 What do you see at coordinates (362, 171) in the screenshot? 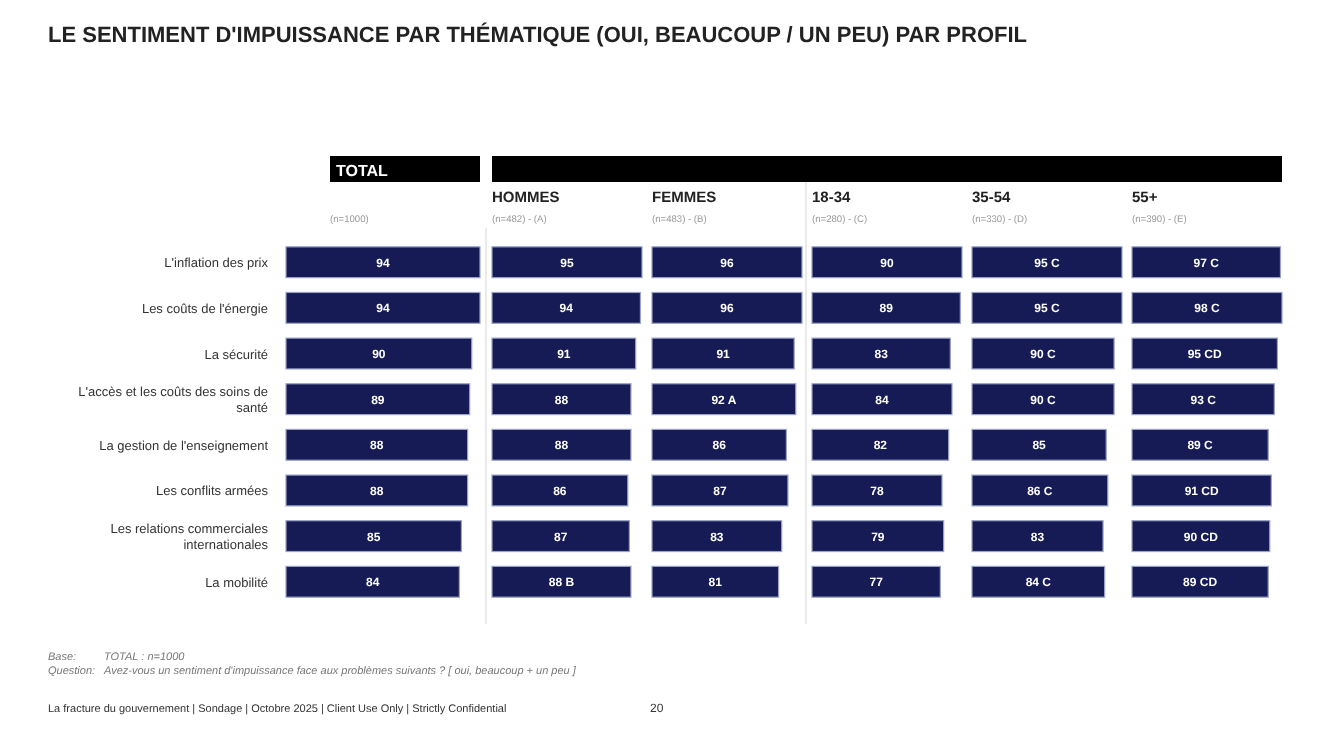
I see `chart-title: TOTAL` at bounding box center [362, 171].